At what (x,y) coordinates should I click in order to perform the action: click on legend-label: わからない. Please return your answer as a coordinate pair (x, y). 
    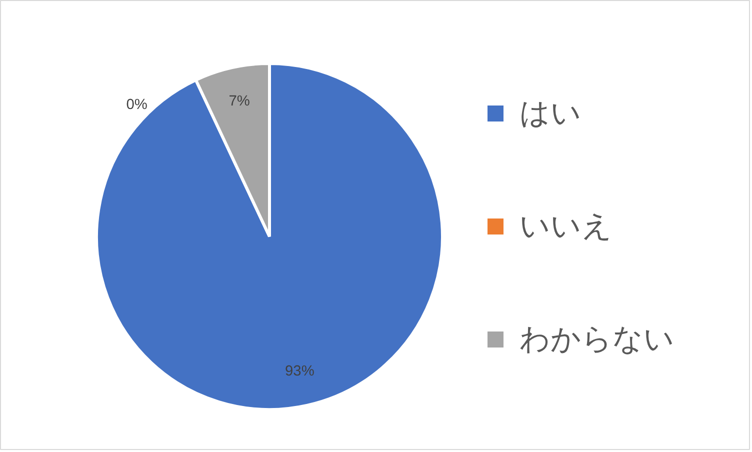
    Looking at the image, I should click on (597, 339).